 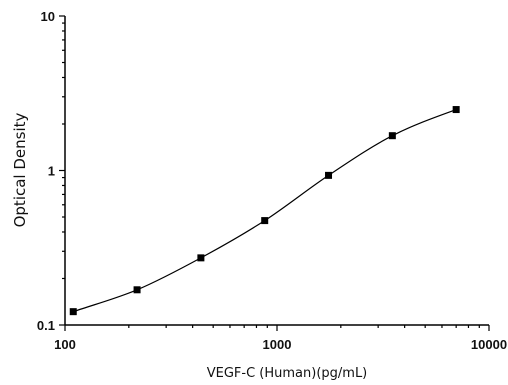 What do you see at coordinates (287, 373) in the screenshot?
I see `x-axis-title: VEGF-C (Human)(pg/mL)` at bounding box center [287, 373].